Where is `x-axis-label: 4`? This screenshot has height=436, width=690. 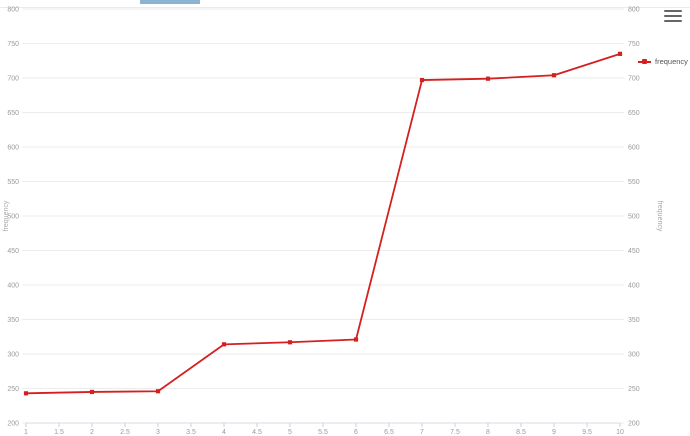
x-axis-label: 4 is located at coordinates (224, 432).